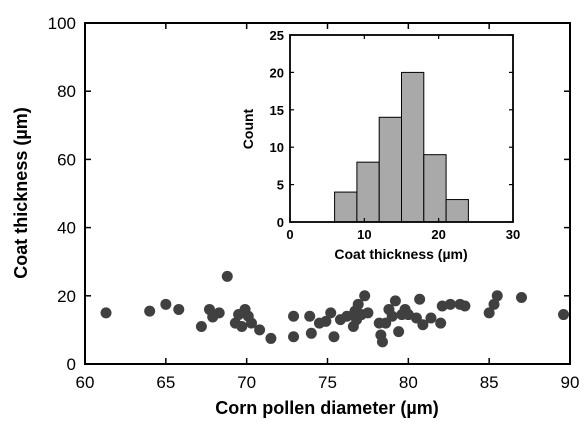 The height and width of the screenshot is (423, 587). I want to click on scatter-y-tick-label: 60, so click(66, 159).